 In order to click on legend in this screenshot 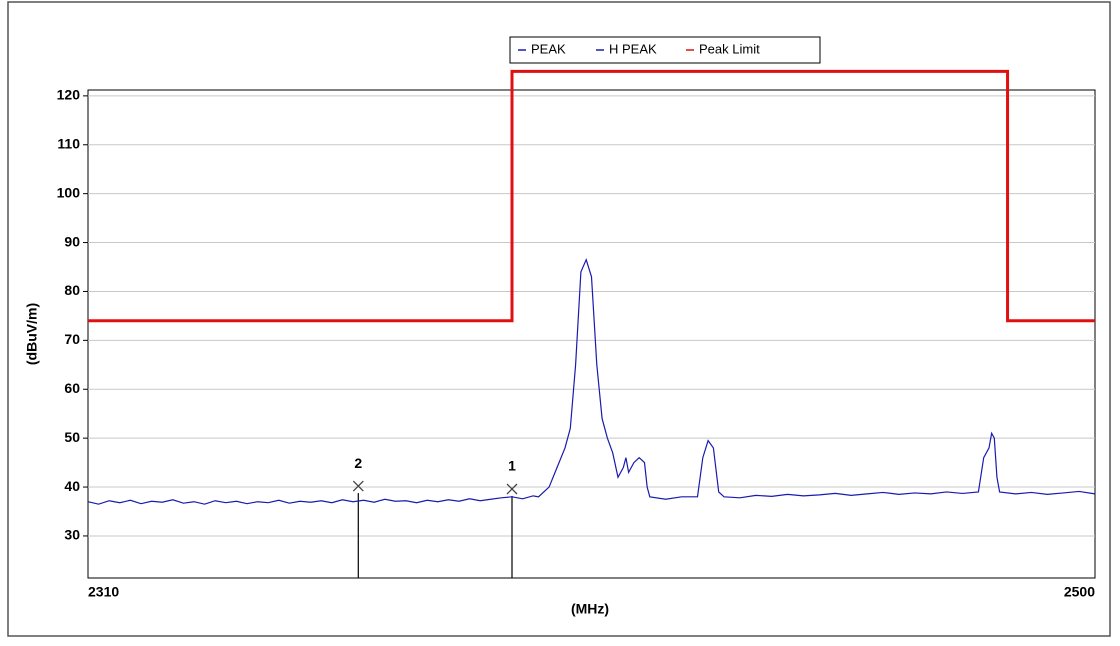, I will do `click(665, 50)`.